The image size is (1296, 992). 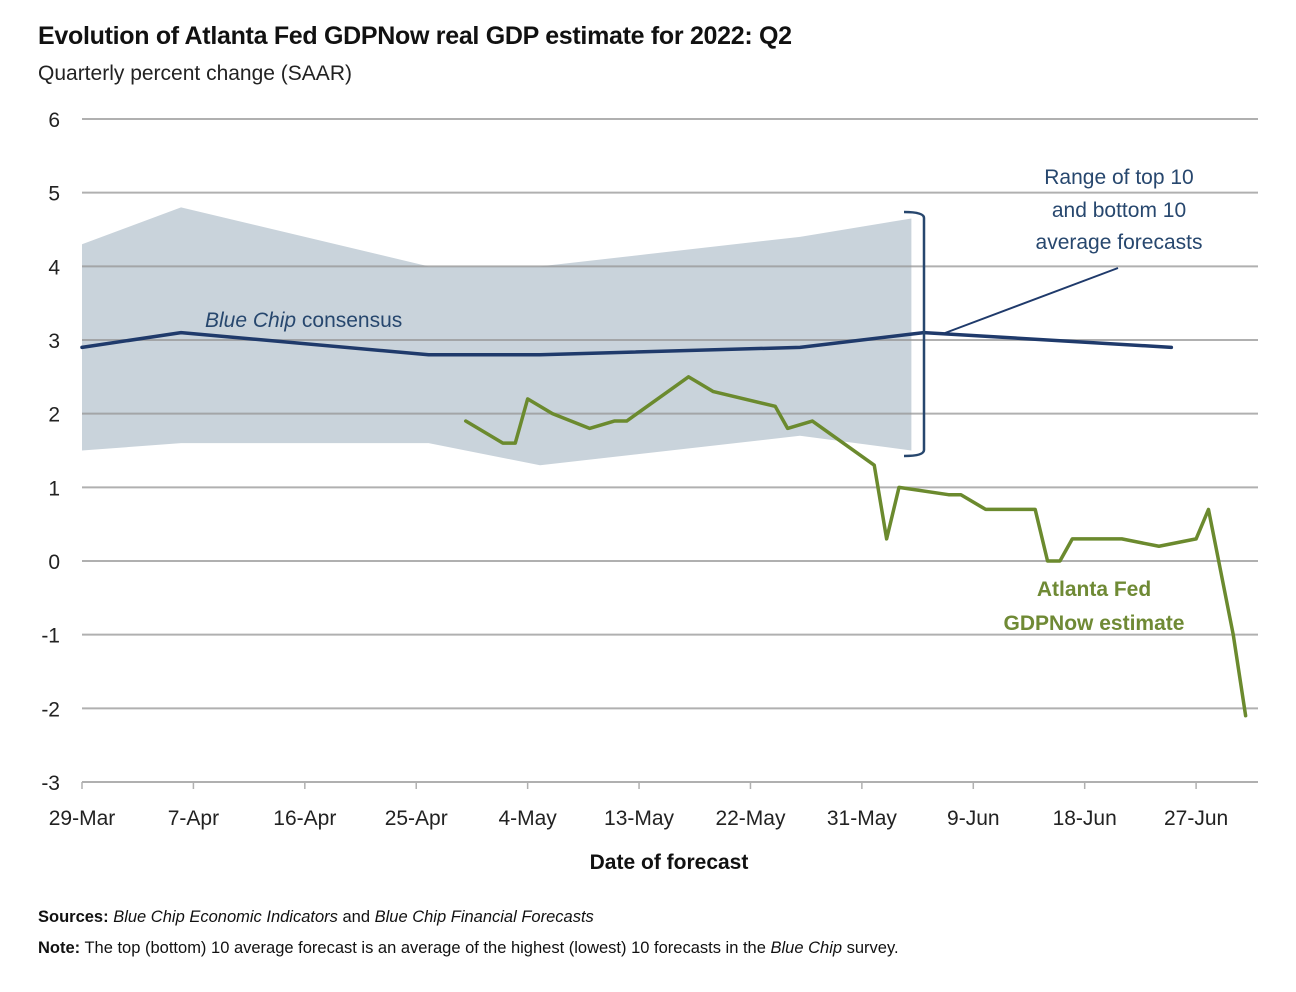 I want to click on x-tick-label: 13-May, so click(x=639, y=818).